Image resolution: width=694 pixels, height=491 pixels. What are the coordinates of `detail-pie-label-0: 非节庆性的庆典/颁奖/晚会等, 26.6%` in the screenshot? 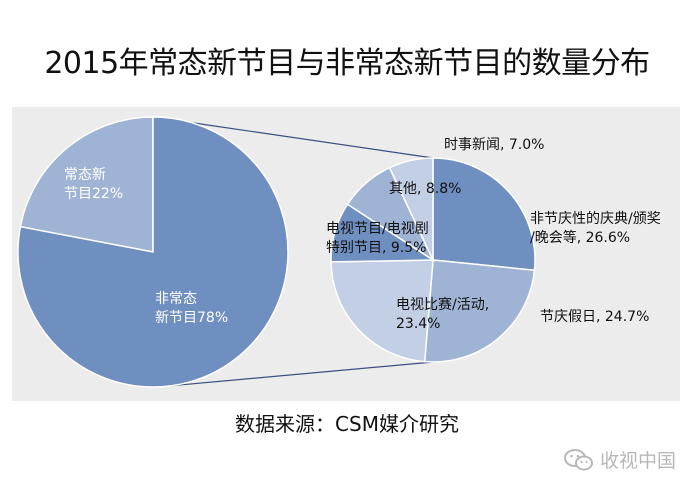 It's located at (595, 228).